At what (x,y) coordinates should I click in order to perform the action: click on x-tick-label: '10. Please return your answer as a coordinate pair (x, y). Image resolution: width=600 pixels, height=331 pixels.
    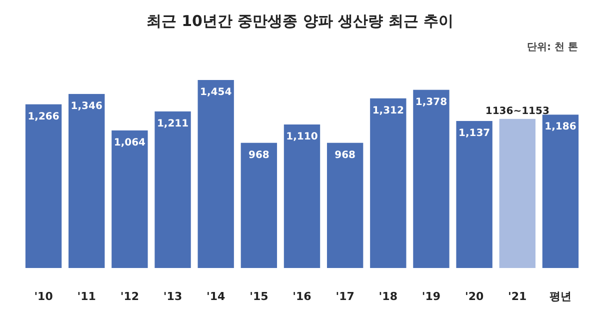
    Looking at the image, I should click on (44, 296).